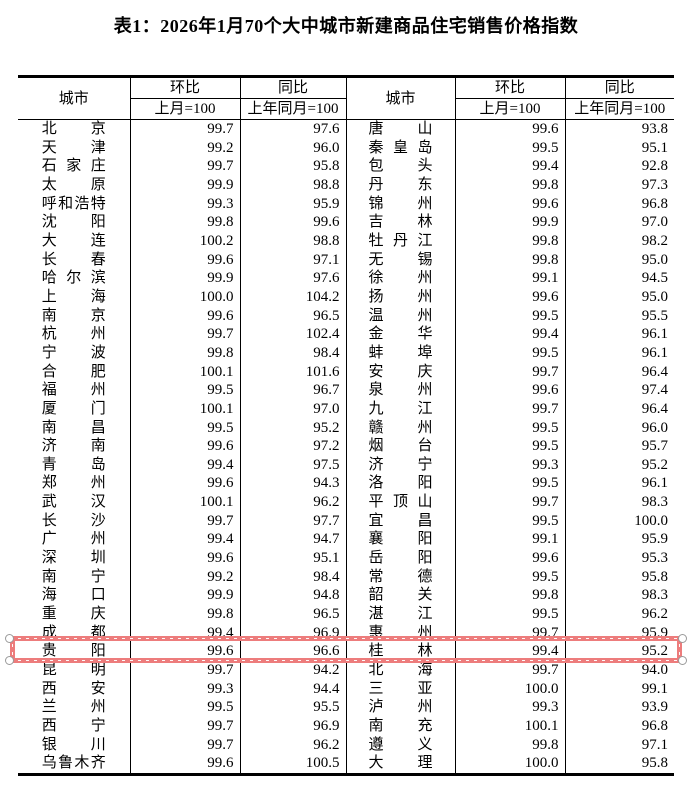  What do you see at coordinates (509, 652) in the screenshot?
I see `index-value: 99.4` at bounding box center [509, 652].